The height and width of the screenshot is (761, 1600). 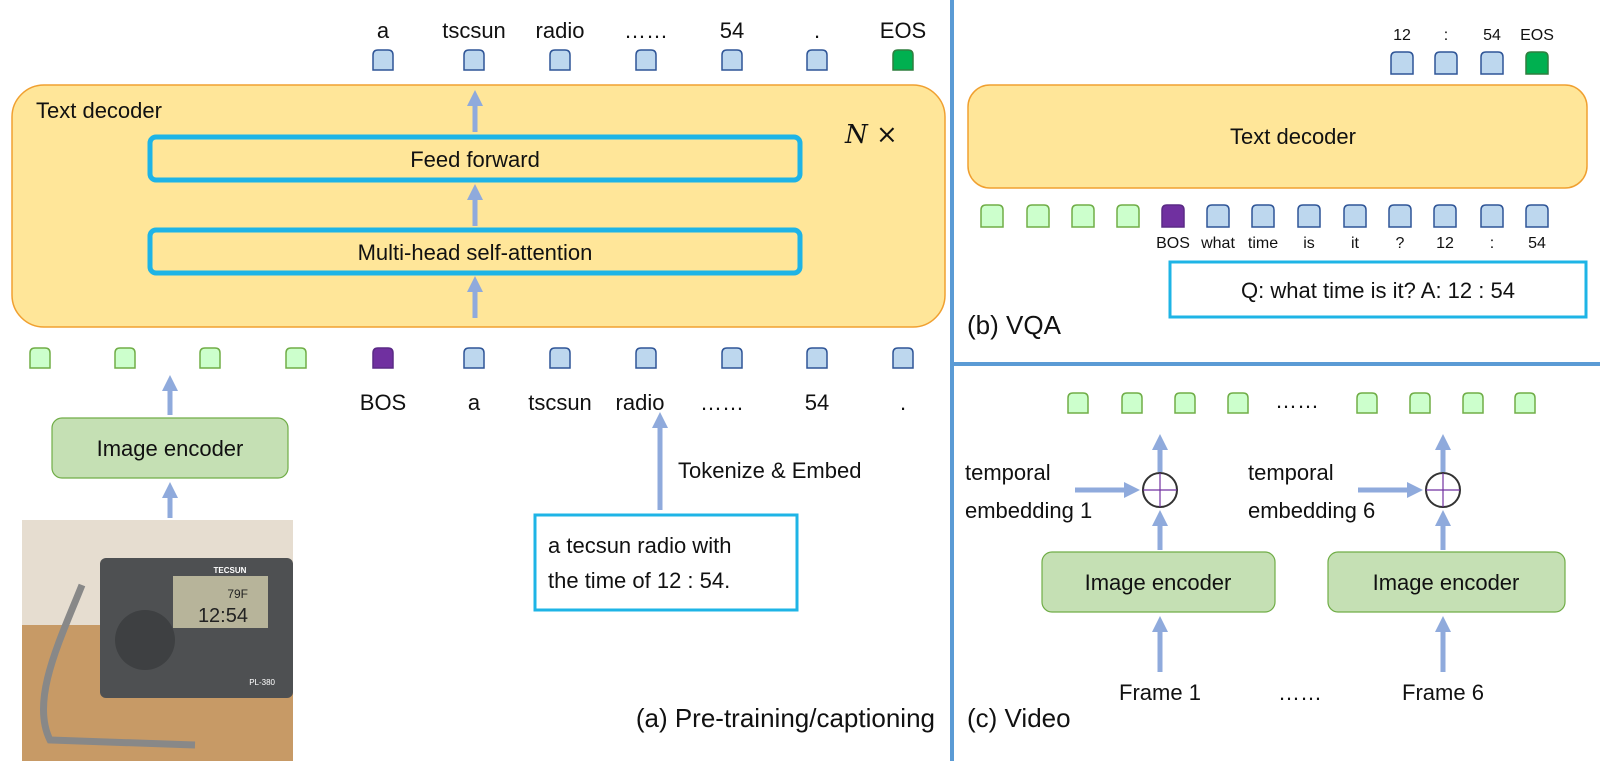 I want to click on radio-photo: TECSUN 79F 12:54 PL-380, so click(x=157, y=640).